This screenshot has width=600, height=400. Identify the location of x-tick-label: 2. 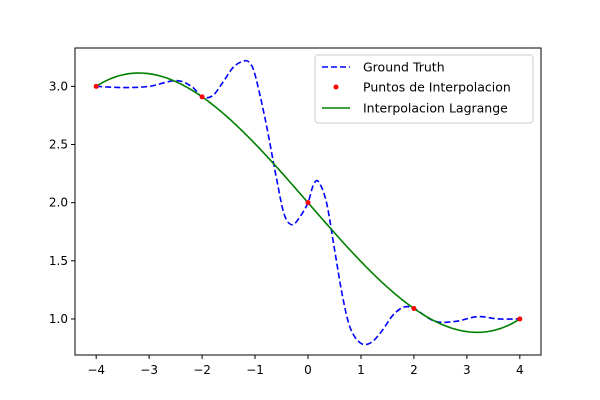
(414, 370).